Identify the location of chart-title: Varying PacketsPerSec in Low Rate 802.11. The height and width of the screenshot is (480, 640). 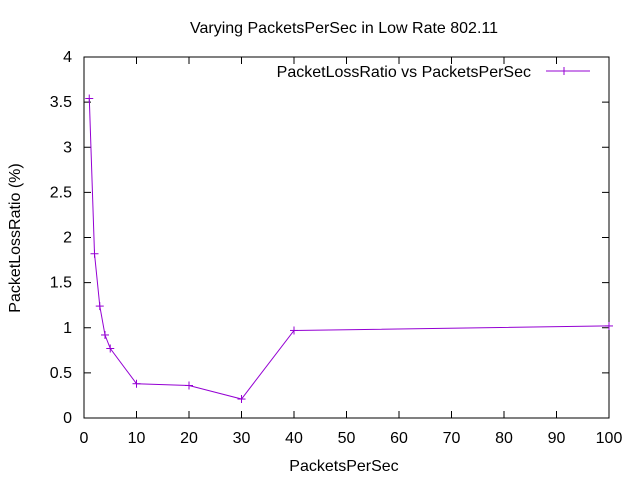
(344, 28).